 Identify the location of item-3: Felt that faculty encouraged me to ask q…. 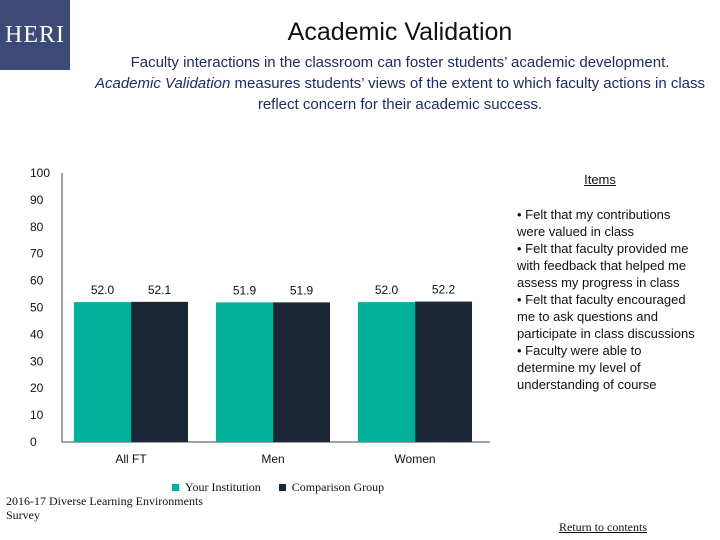
(609, 316).